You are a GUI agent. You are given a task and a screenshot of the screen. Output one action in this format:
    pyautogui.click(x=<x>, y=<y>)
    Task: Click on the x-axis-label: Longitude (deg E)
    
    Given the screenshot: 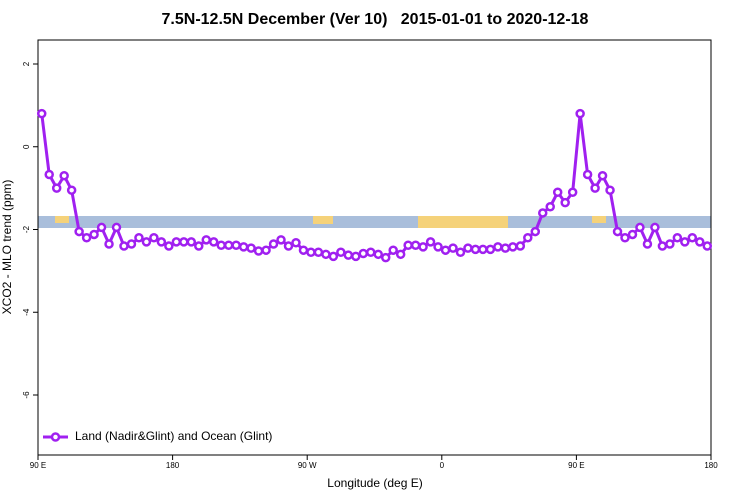 What is the action you would take?
    pyautogui.click(x=374, y=483)
    